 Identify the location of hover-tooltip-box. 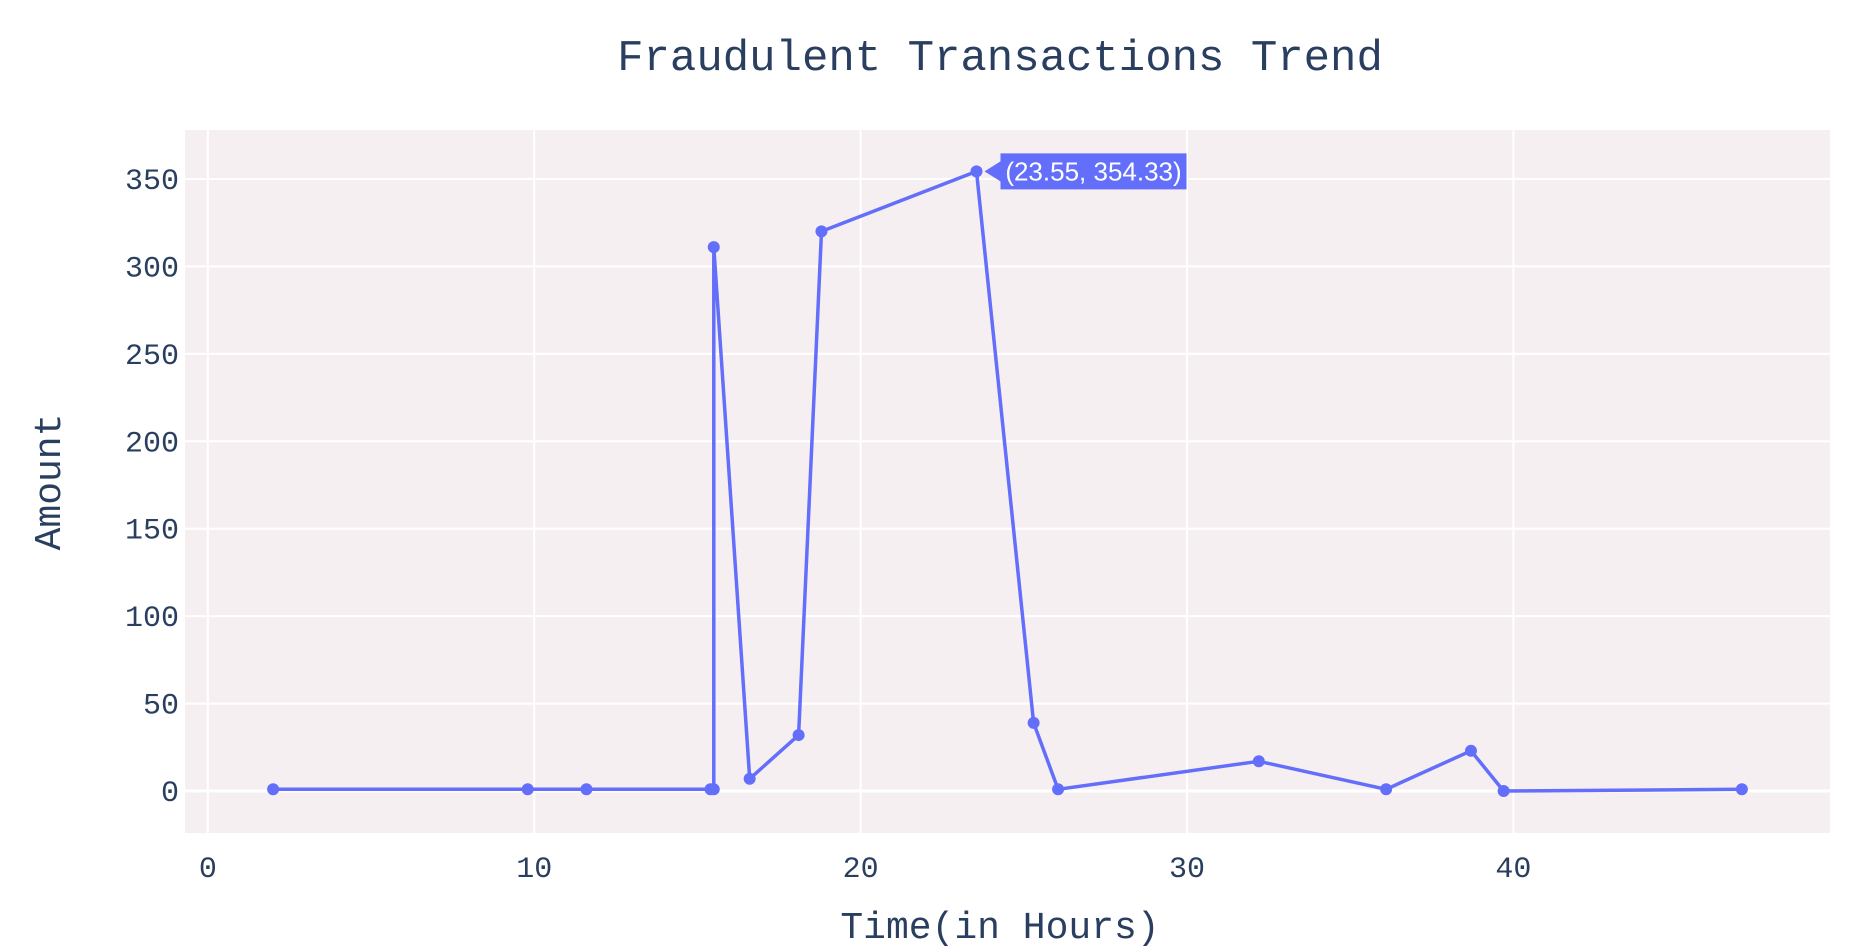
(1085, 171).